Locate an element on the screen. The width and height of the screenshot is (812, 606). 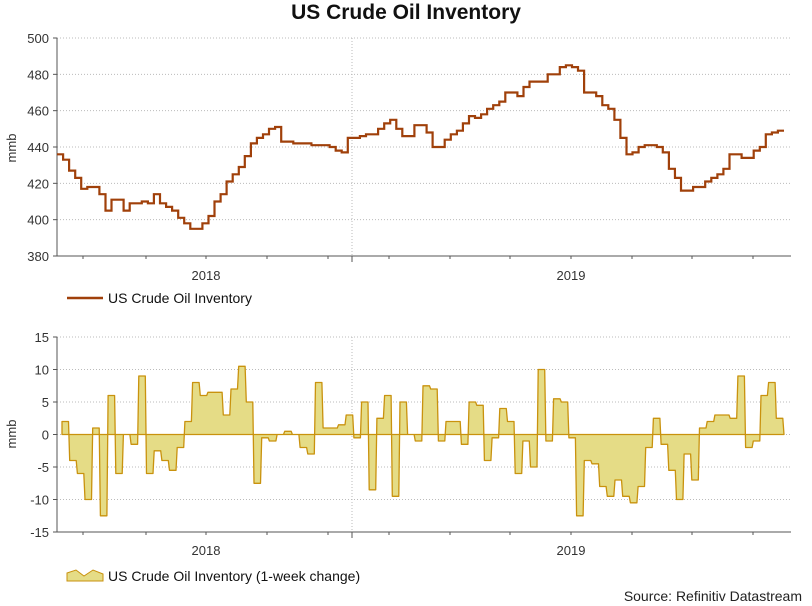
top-legend: US Crude Oil Inventory is located at coordinates (159, 298).